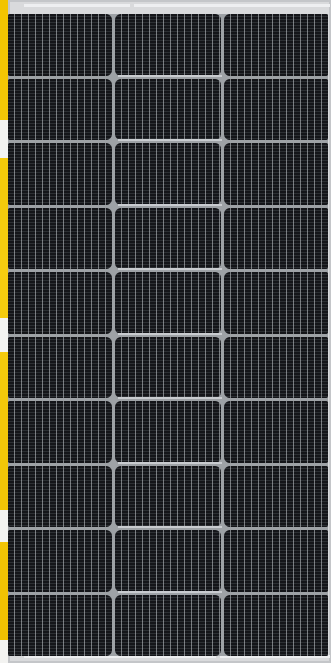 The height and width of the screenshot is (663, 331). Describe the element at coordinates (120, 656) in the screenshot. I see `frame-bottom-bar-left` at that location.